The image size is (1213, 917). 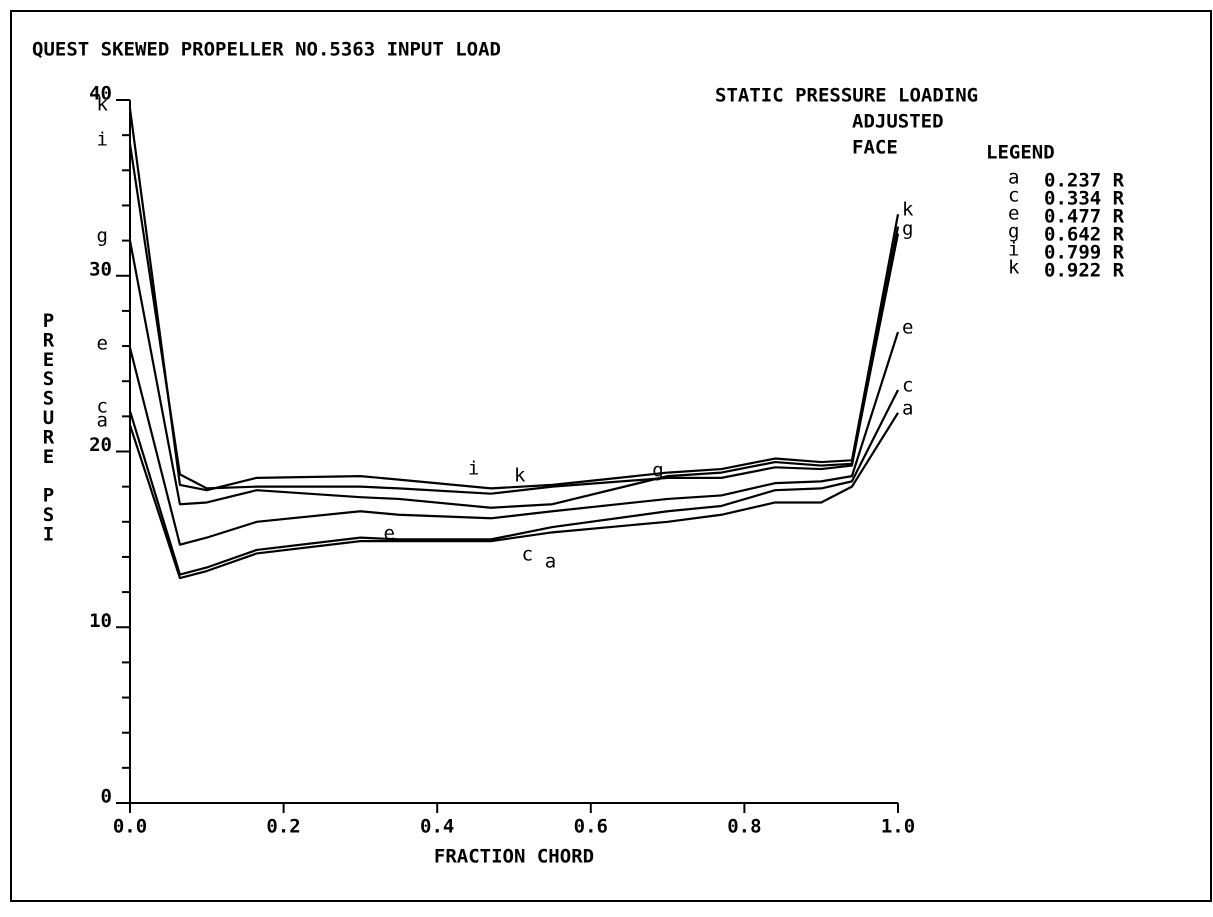 What do you see at coordinates (1084, 199) in the screenshot?
I see `legend-label: 0.334 R` at bounding box center [1084, 199].